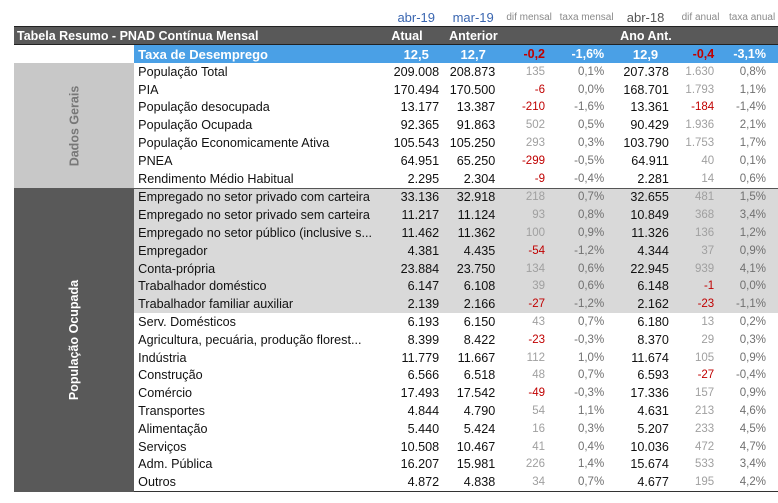 The height and width of the screenshot is (503, 778). What do you see at coordinates (396, 161) in the screenshot?
I see `table-row: PNEA 64.951 65.250 -299 -0,5% 64.911 40 0,1%` at bounding box center [396, 161].